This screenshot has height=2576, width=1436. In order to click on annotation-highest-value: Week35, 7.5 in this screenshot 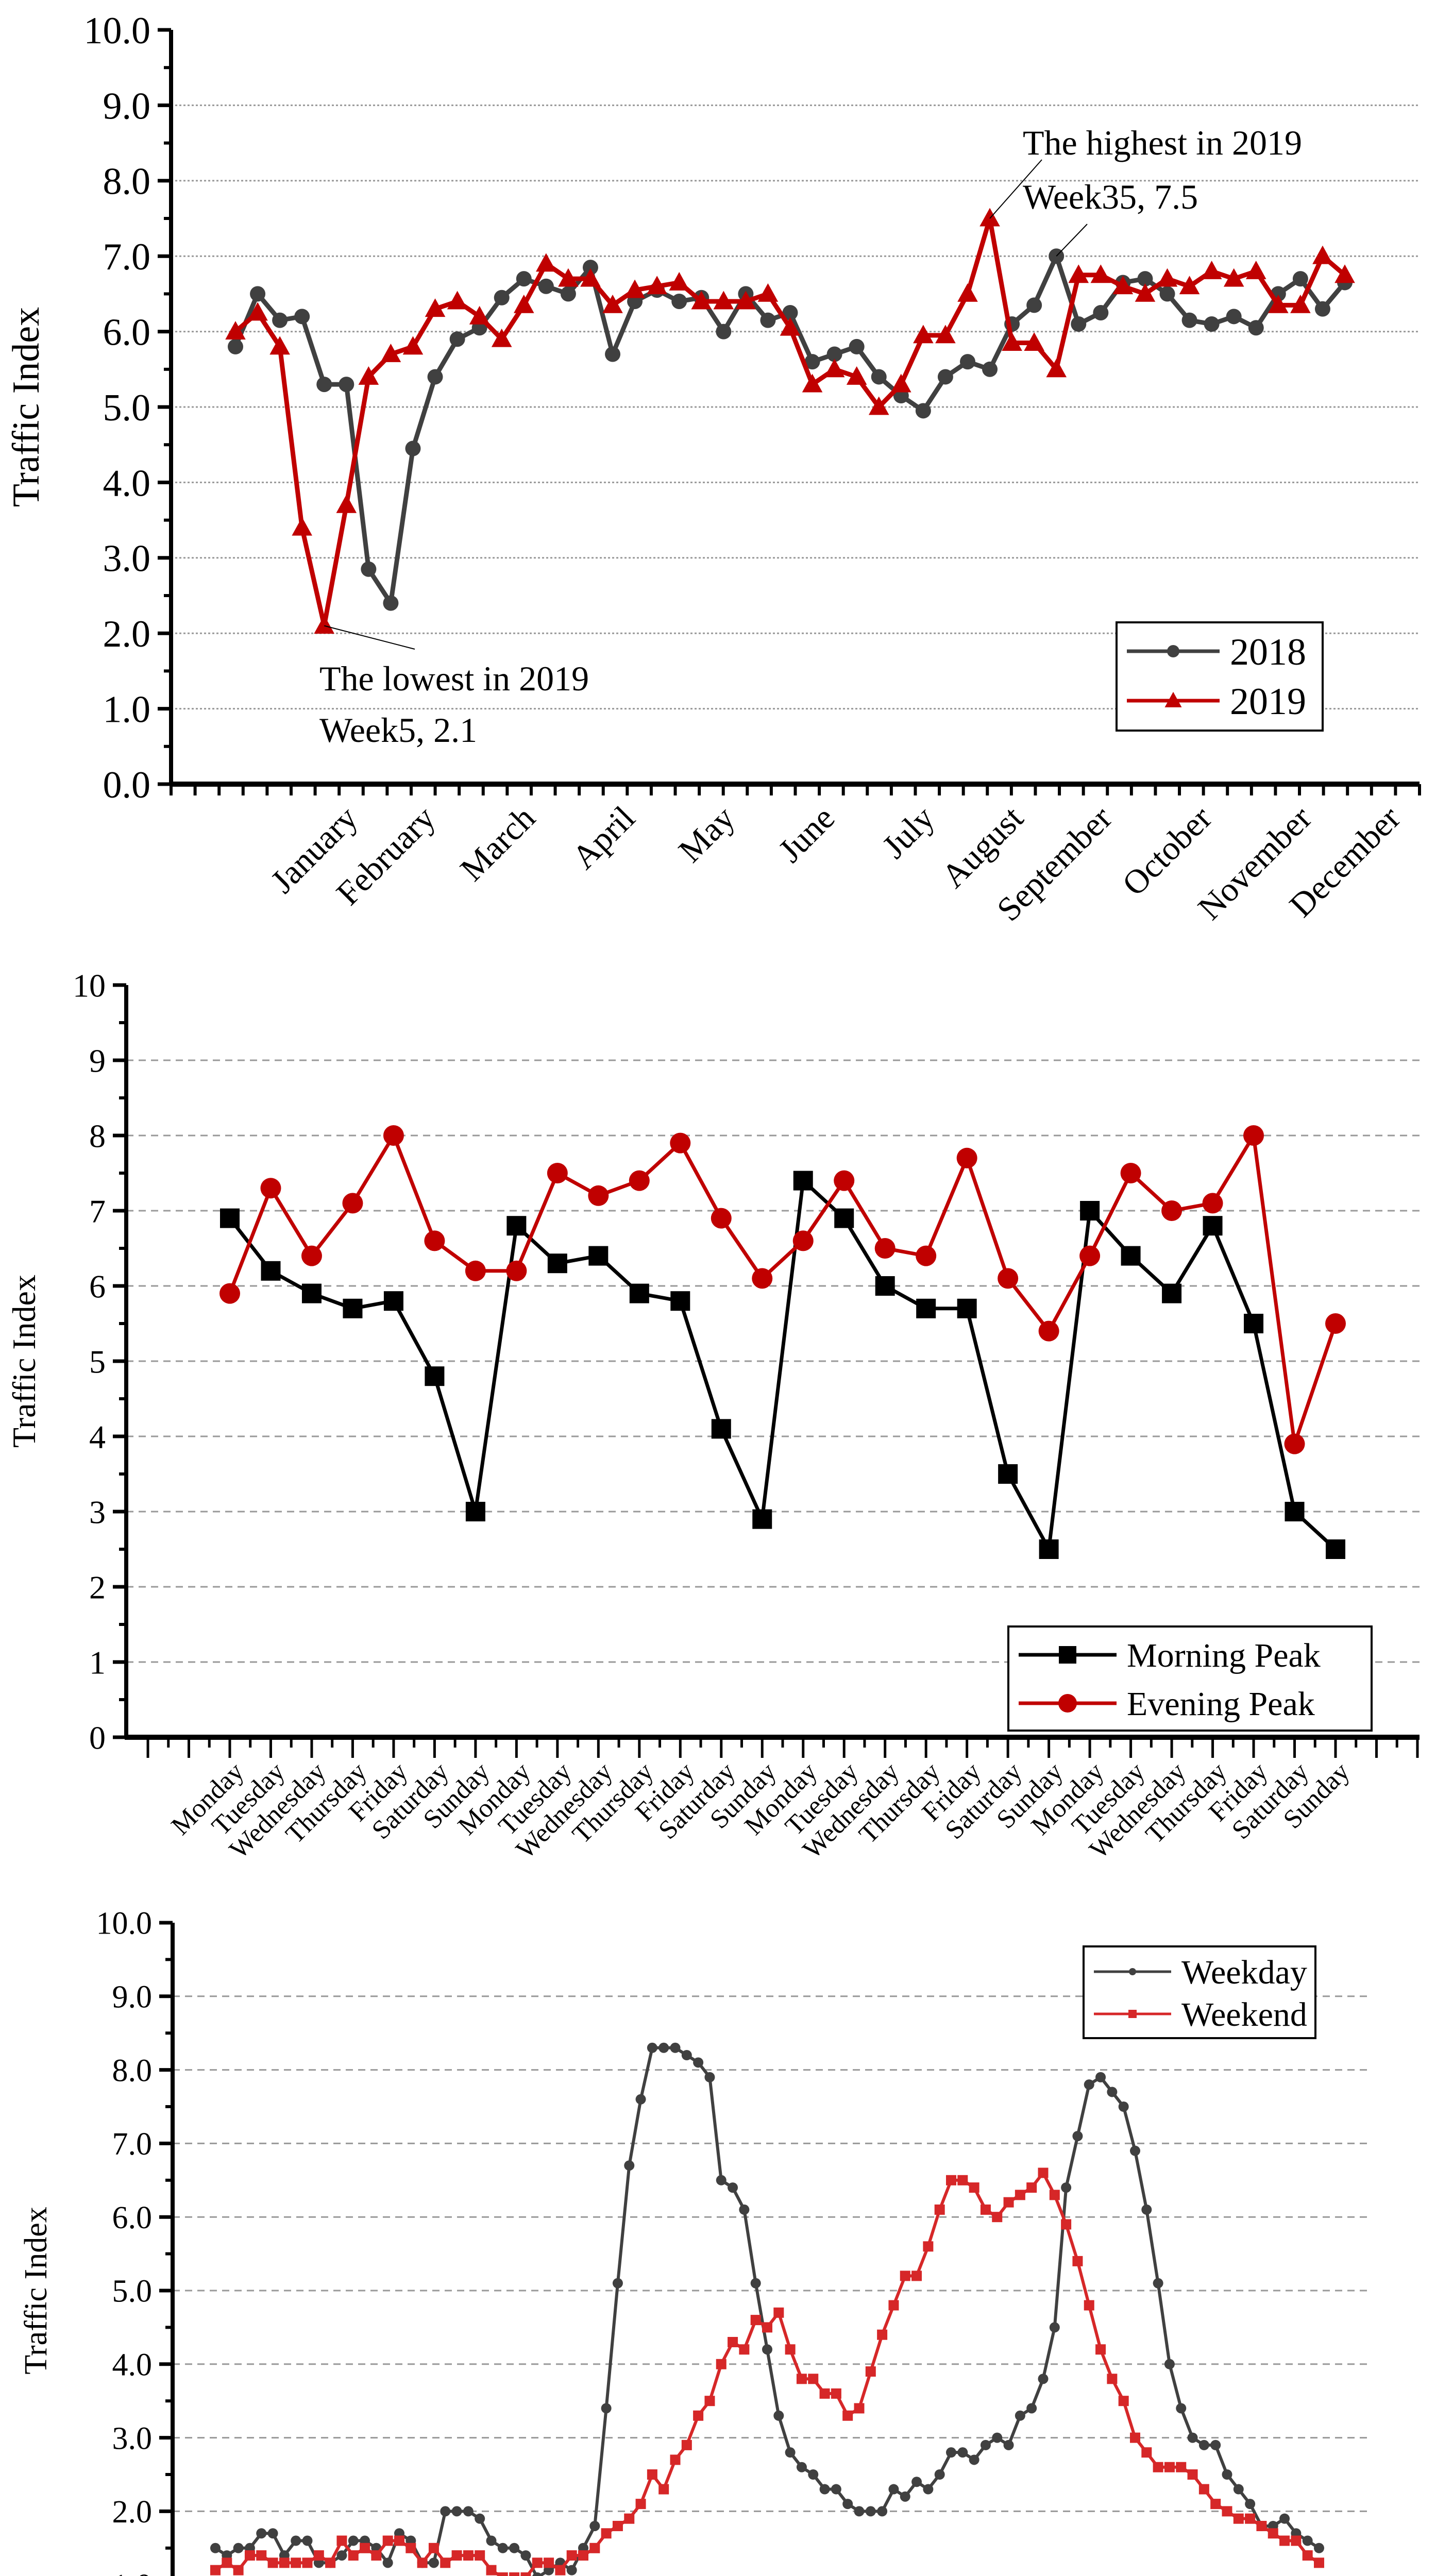, I will do `click(1111, 196)`.